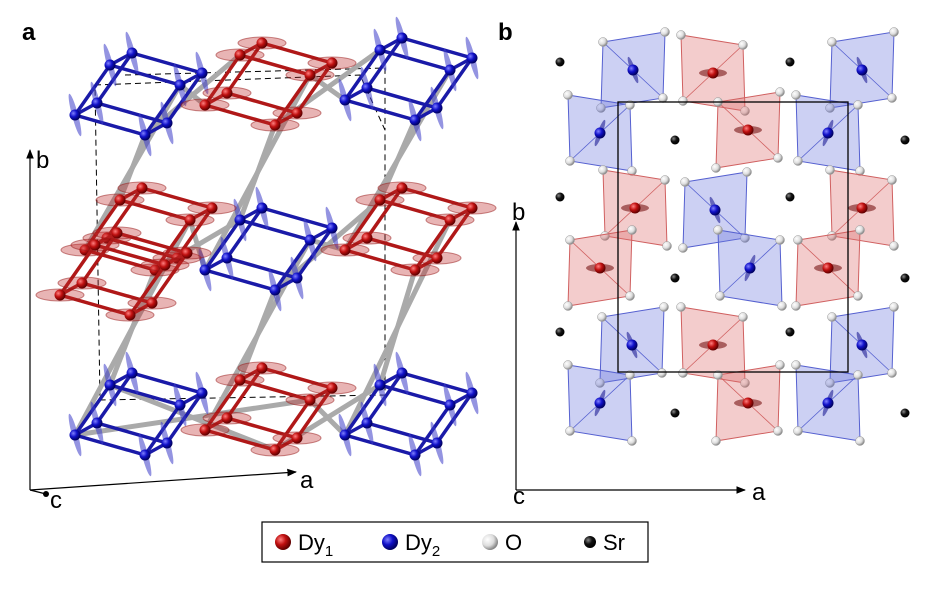 Image resolution: width=944 pixels, height=590 pixels. I want to click on legend-label: O, so click(513, 542).